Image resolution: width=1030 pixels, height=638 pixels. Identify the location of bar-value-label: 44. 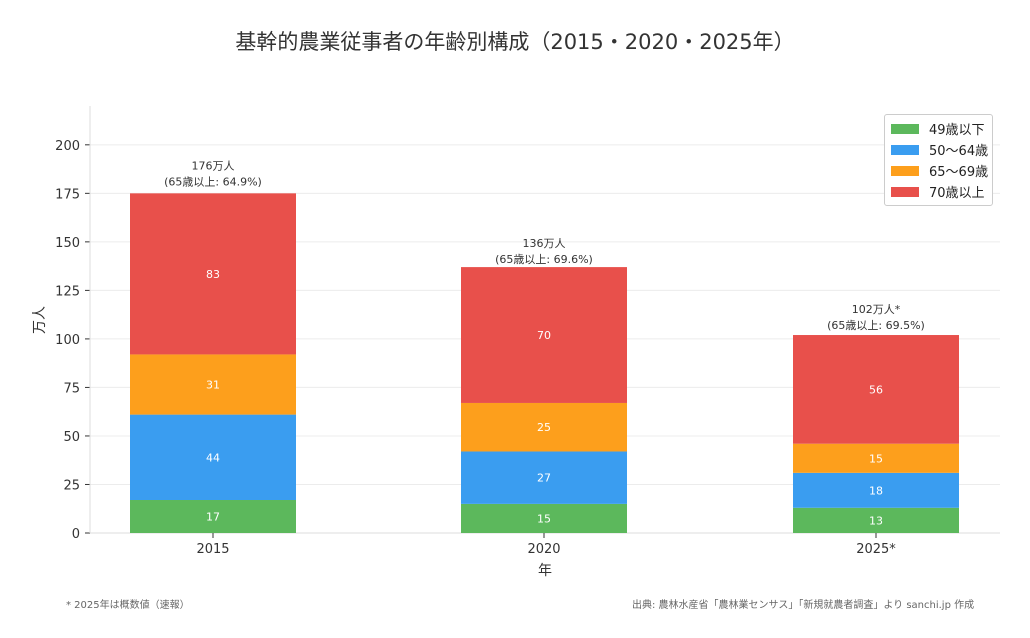
(213, 457).